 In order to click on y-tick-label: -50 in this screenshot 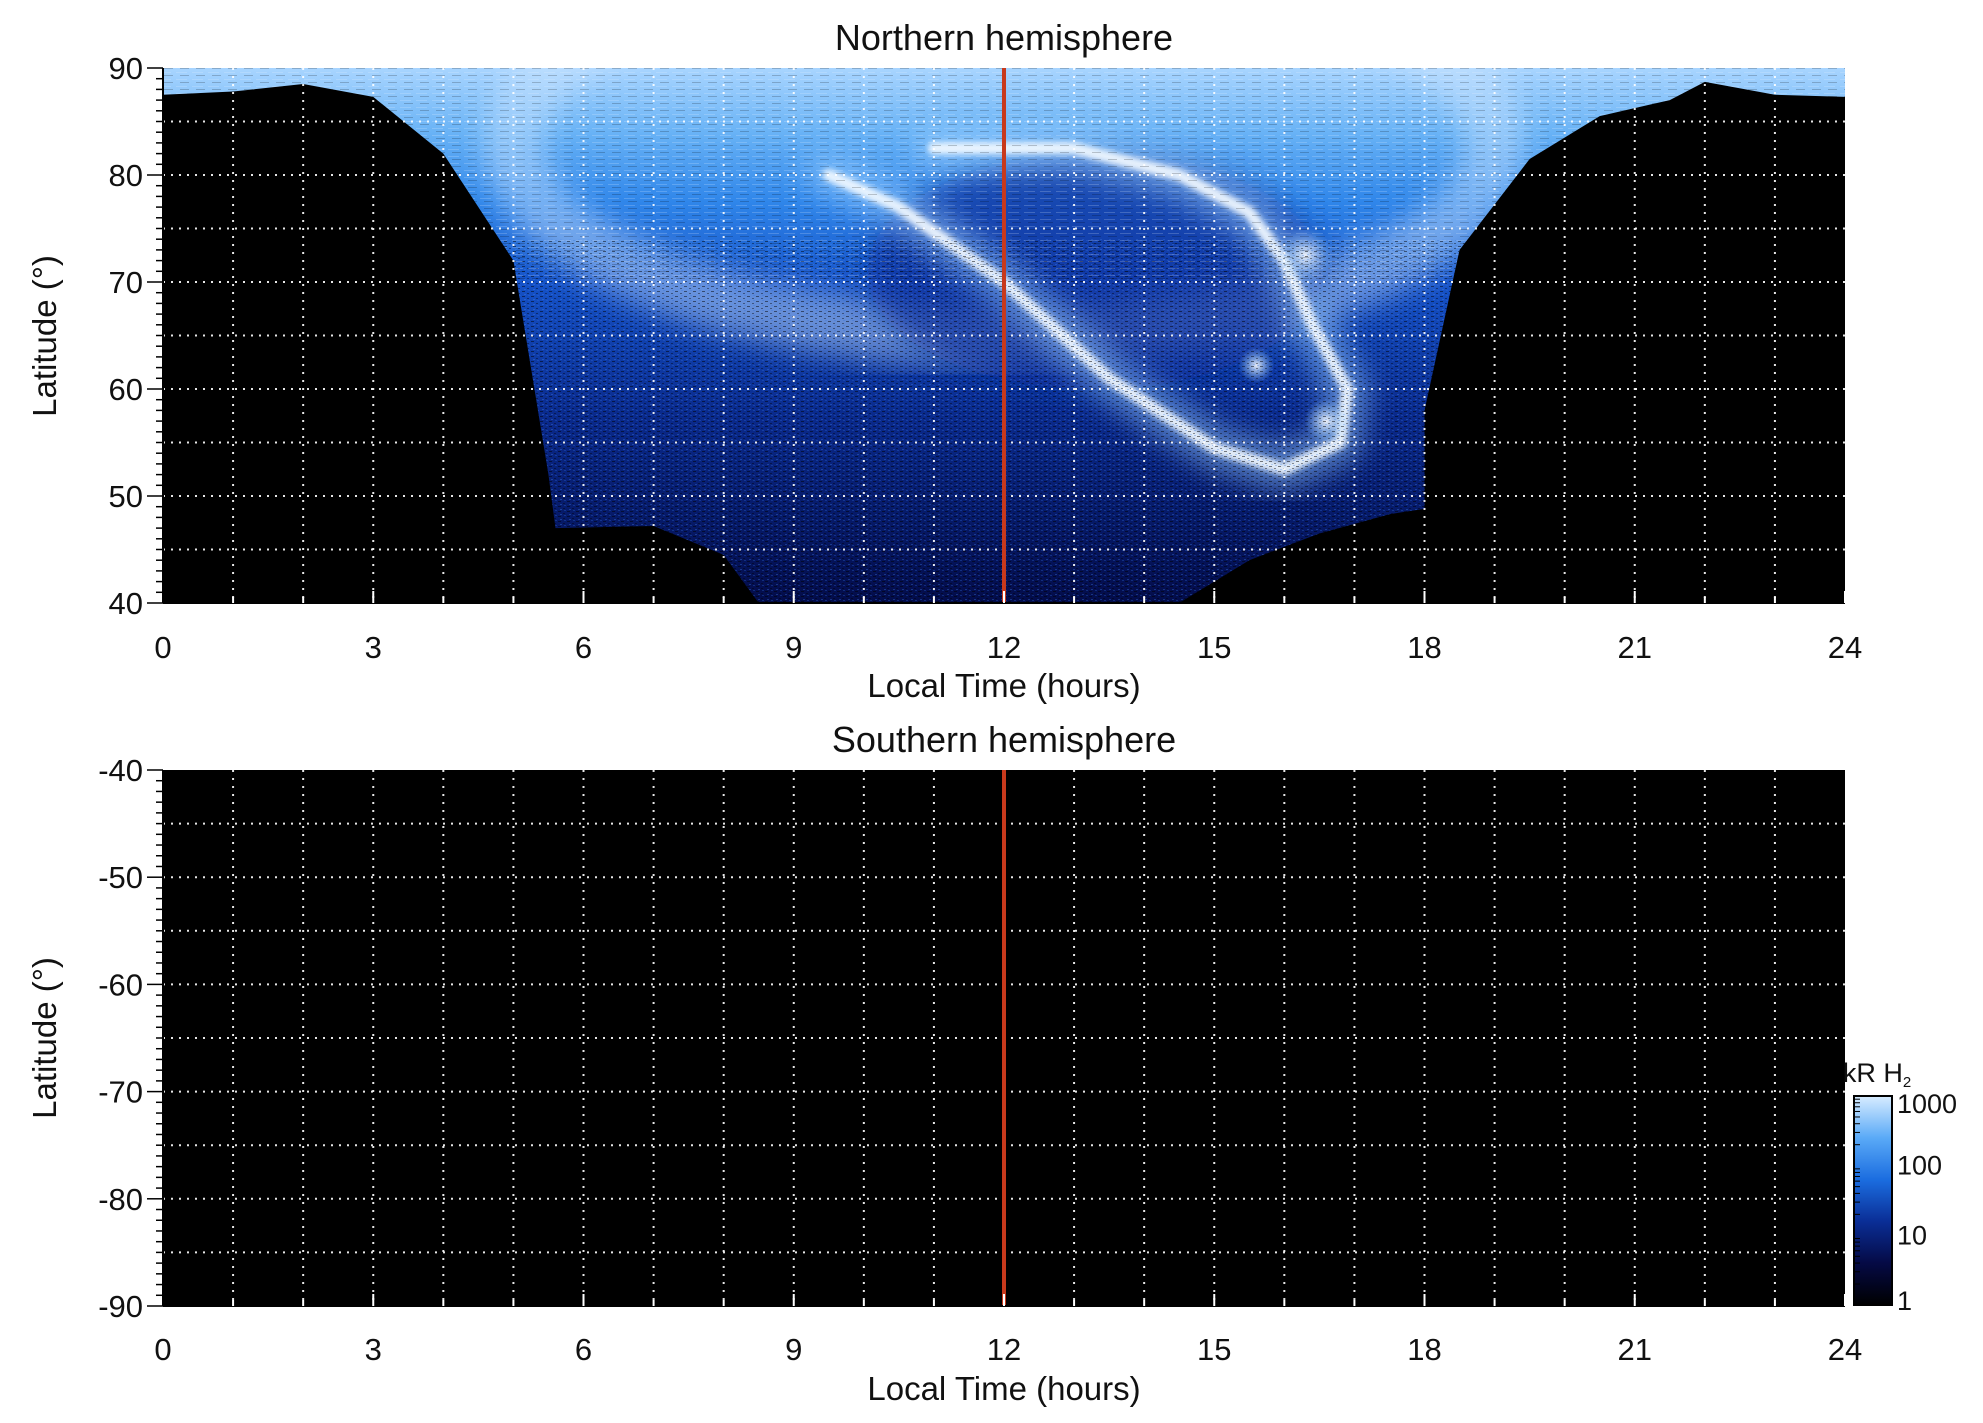, I will do `click(120, 877)`.